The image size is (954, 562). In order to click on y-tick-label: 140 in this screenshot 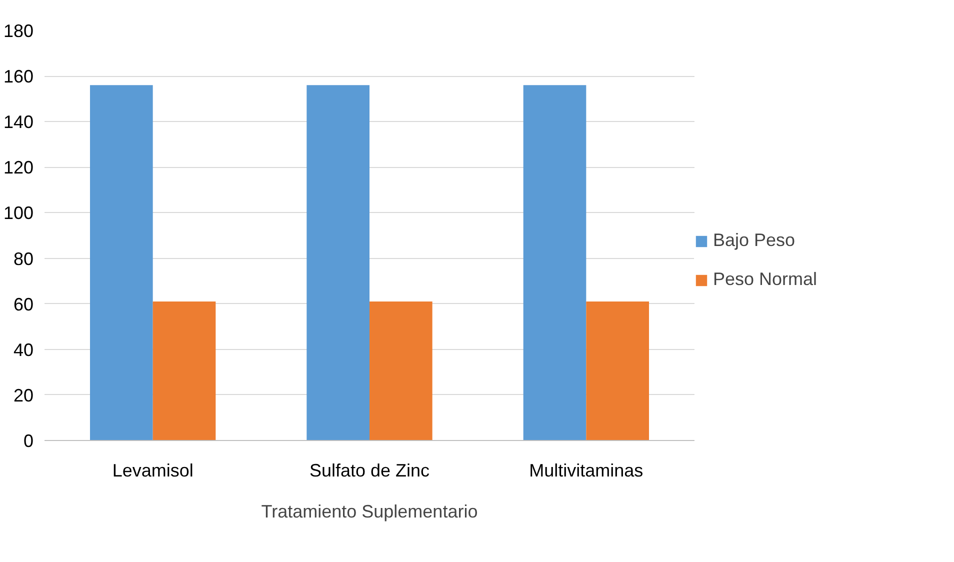, I will do `click(18, 122)`.